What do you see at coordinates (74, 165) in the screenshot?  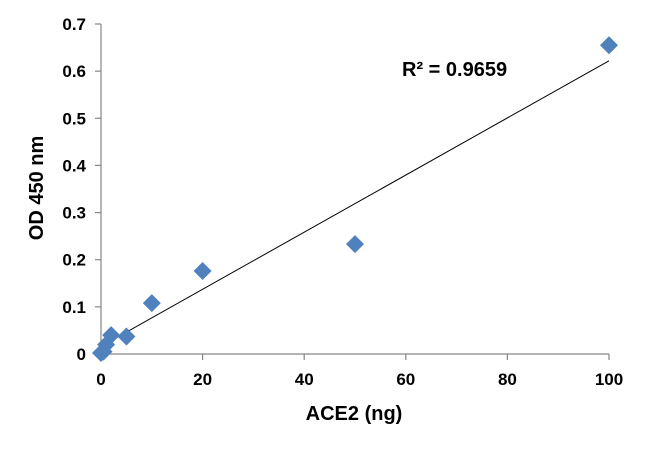 I see `y-tick-label: 0.4` at bounding box center [74, 165].